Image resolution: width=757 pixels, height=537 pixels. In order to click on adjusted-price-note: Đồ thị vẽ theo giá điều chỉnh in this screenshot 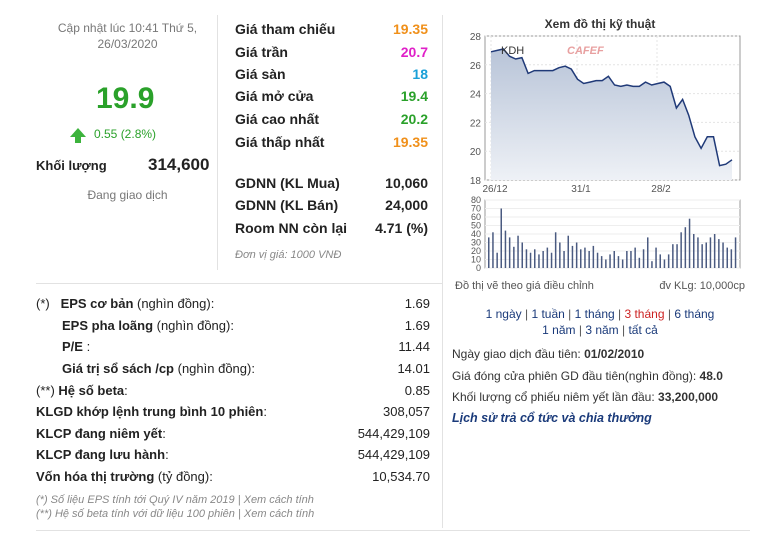, I will do `click(524, 286)`.